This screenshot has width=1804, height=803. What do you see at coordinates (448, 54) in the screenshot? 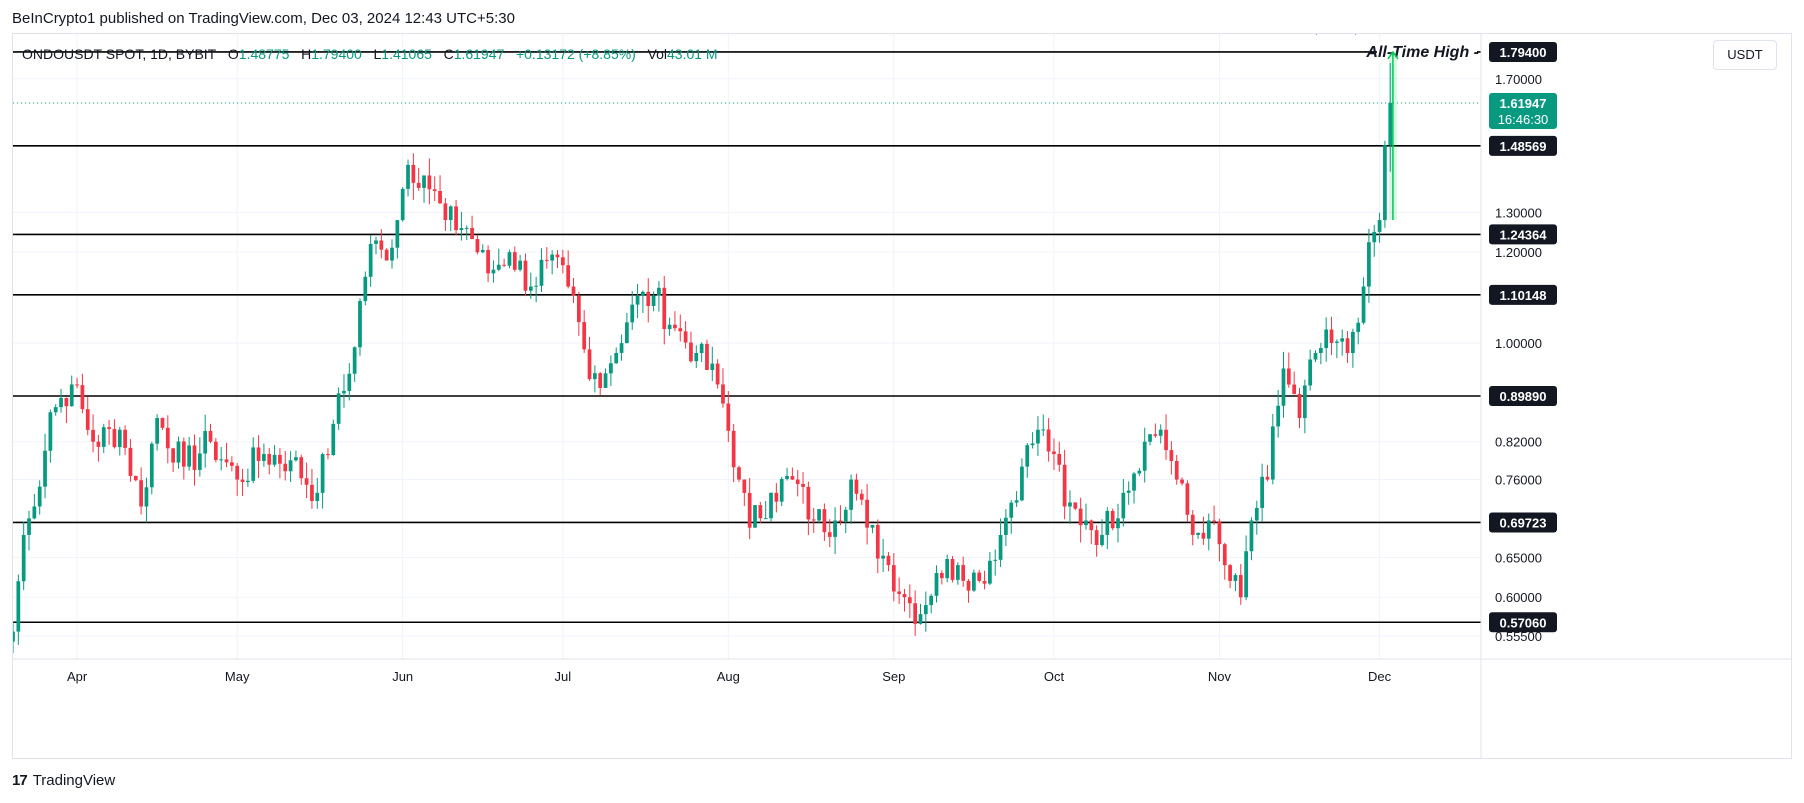
I see `close-label: C` at bounding box center [448, 54].